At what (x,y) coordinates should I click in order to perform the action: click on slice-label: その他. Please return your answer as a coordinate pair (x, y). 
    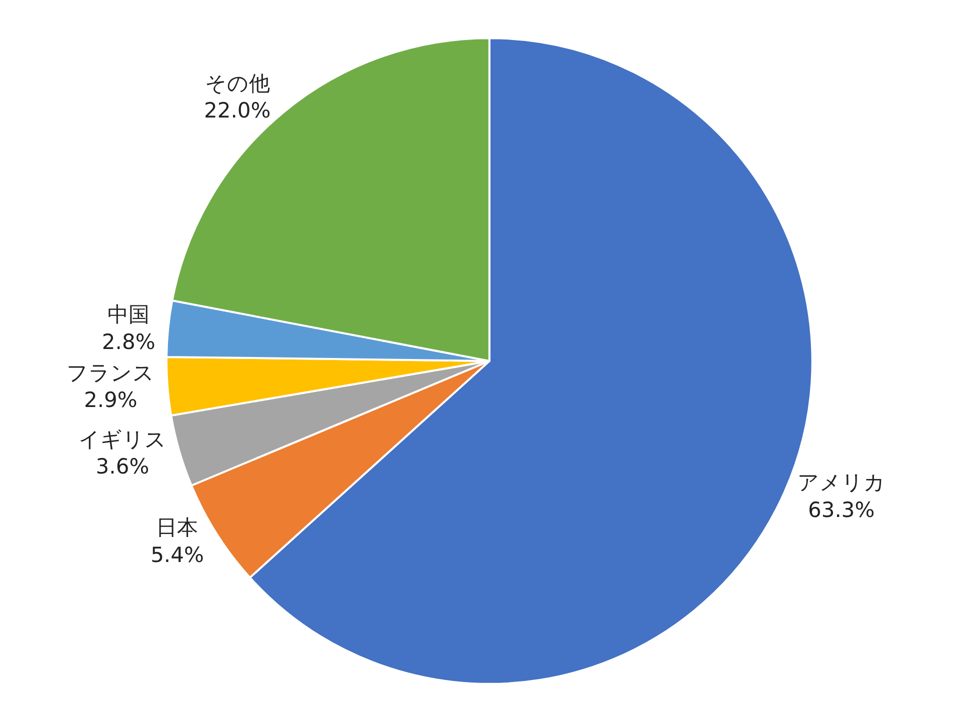
    Looking at the image, I should click on (237, 83).